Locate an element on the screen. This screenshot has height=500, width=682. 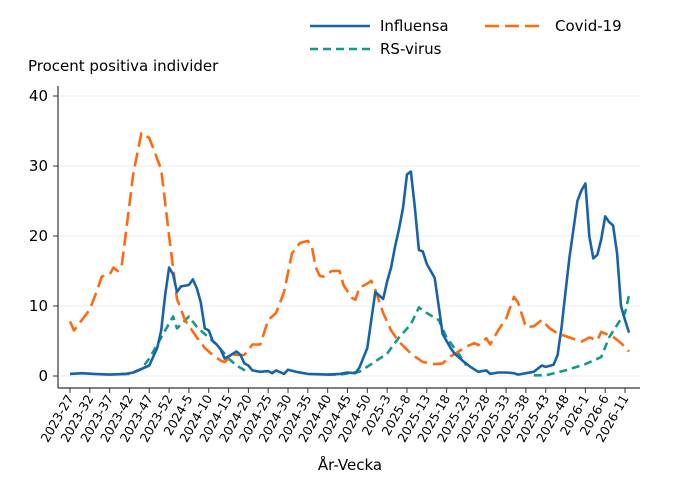
y-tick-label: 30 is located at coordinates (38, 166).